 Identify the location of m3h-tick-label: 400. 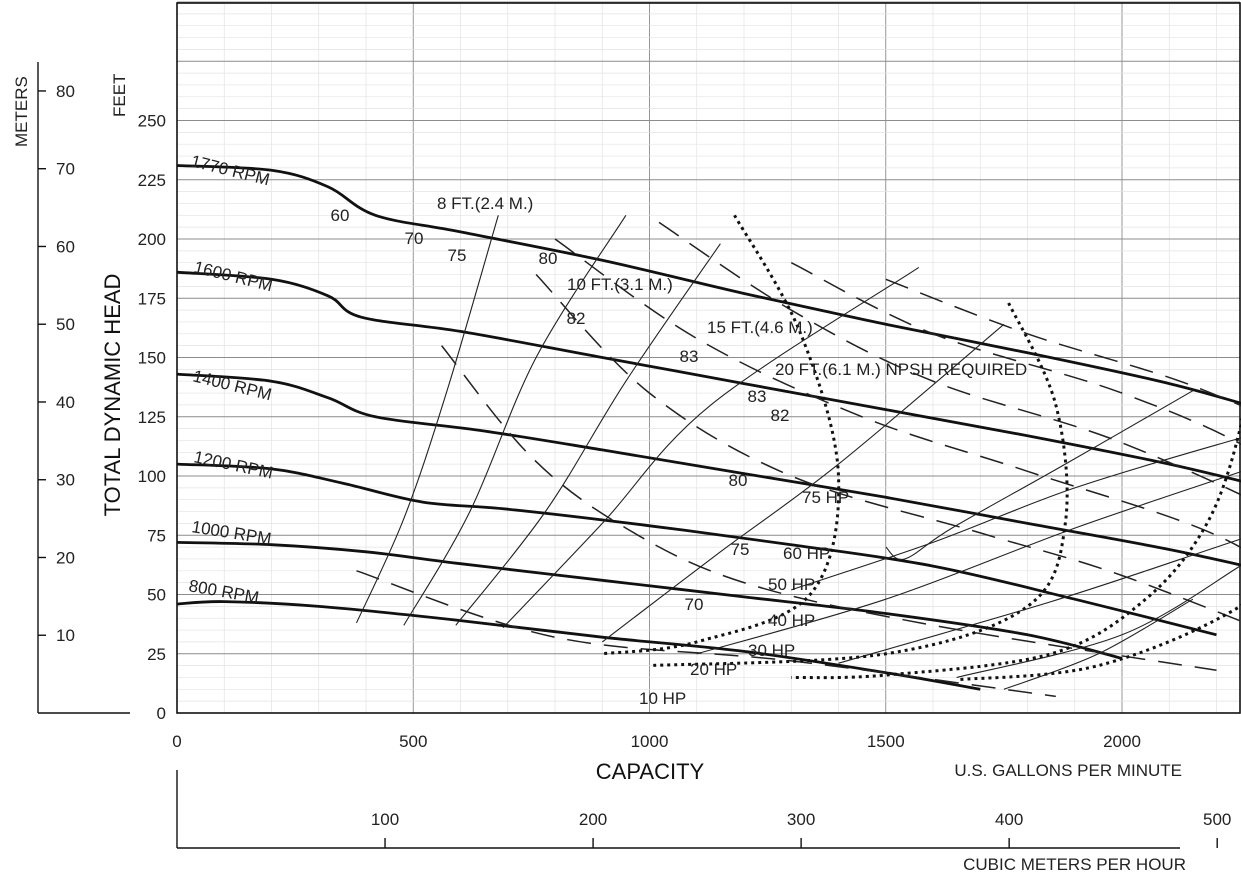
(1009, 819).